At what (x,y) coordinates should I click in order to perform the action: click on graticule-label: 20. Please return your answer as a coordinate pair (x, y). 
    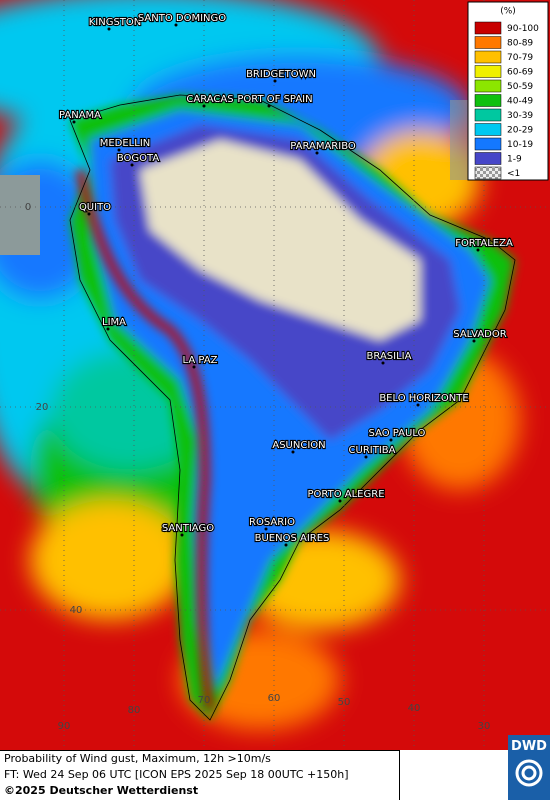
    Looking at the image, I should click on (42, 407).